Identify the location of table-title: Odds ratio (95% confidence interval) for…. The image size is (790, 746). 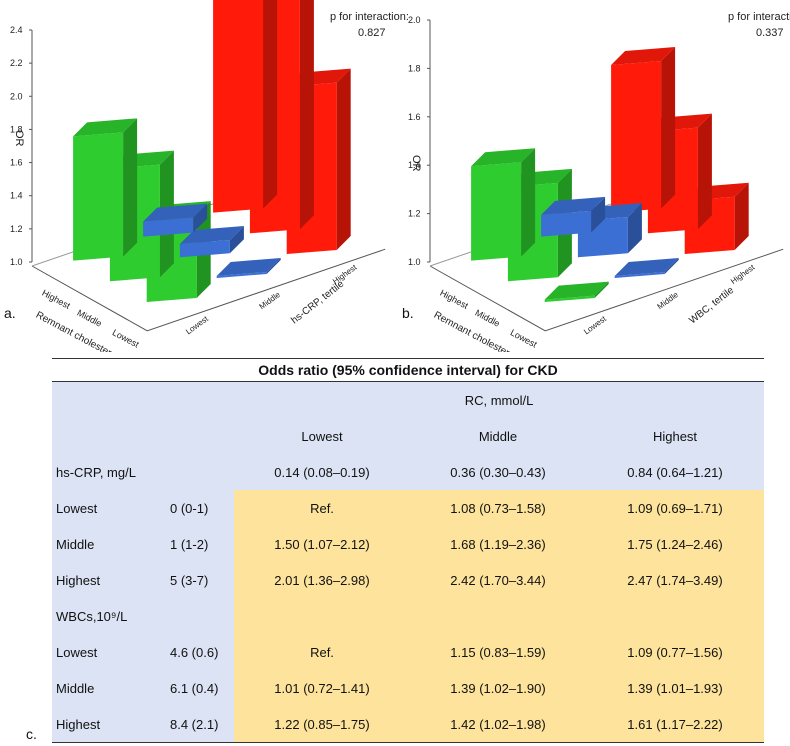
(408, 370).